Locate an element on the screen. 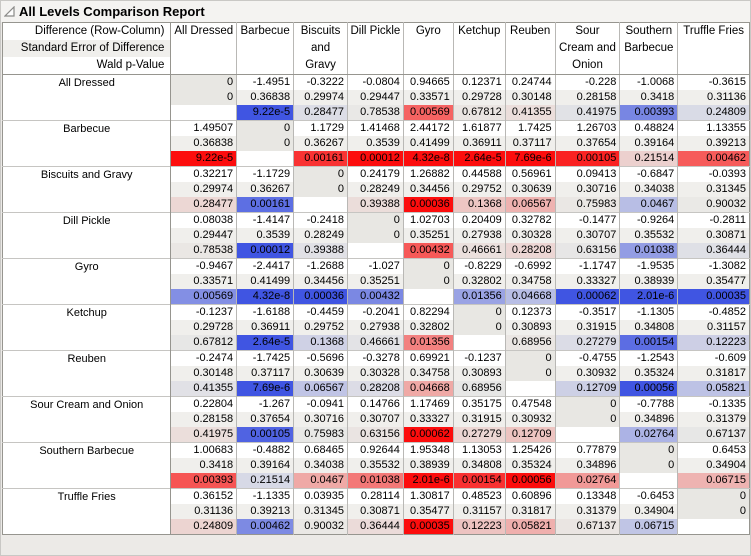 The width and height of the screenshot is (751, 556). difference-cell: 1.17469 is located at coordinates (428, 404).